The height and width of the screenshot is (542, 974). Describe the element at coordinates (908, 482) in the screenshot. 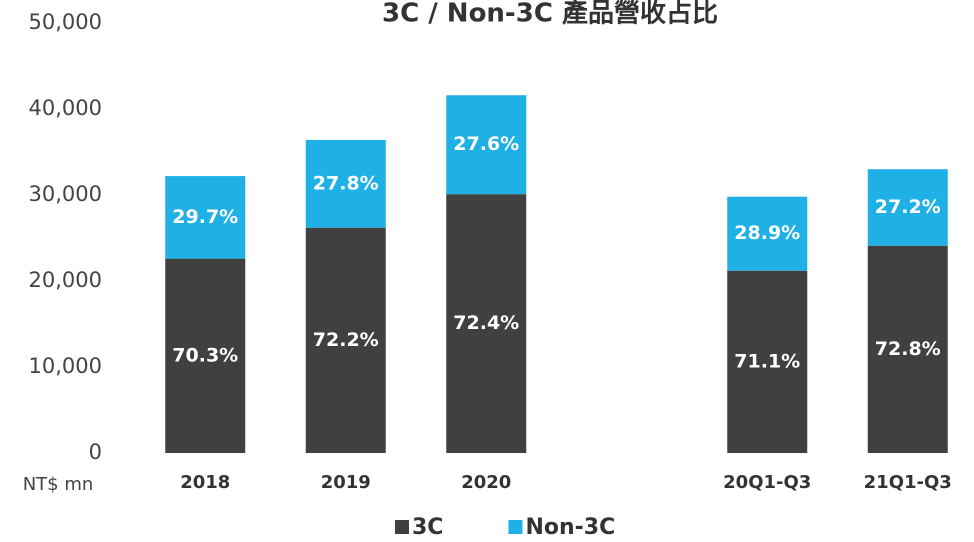

I see `x-tick-label: 21Q1-Q3` at that location.